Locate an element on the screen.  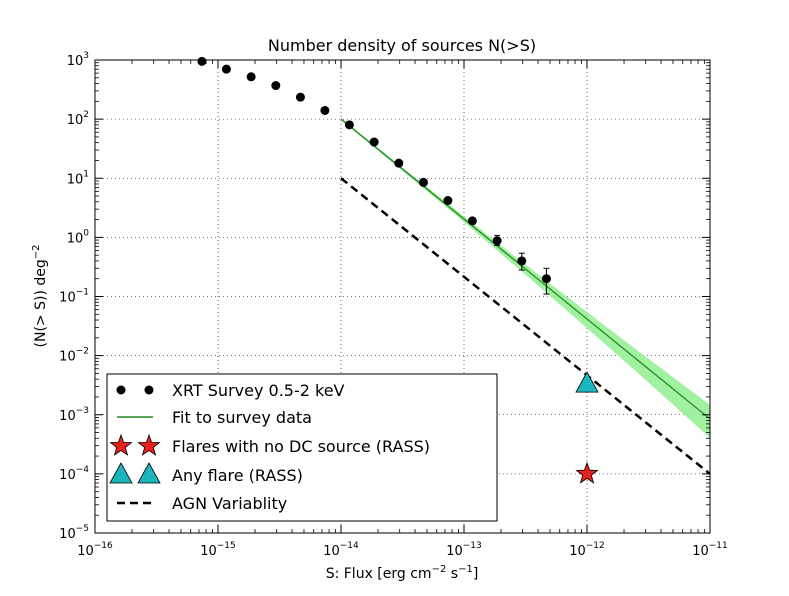
legend-label-agn: AGN Variablity is located at coordinates (229, 503).